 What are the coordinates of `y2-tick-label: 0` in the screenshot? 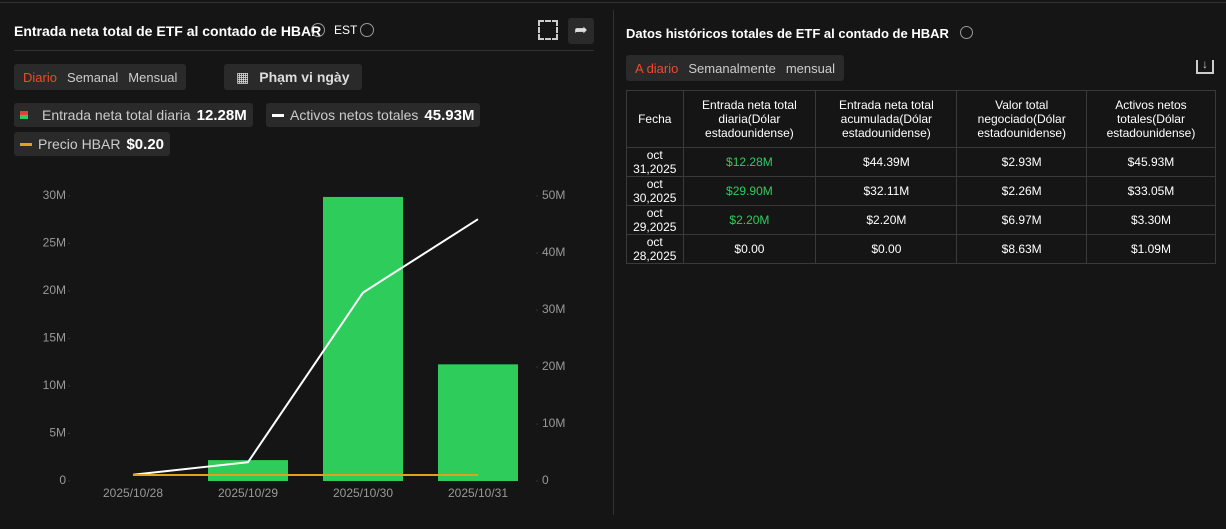 It's located at (545, 480).